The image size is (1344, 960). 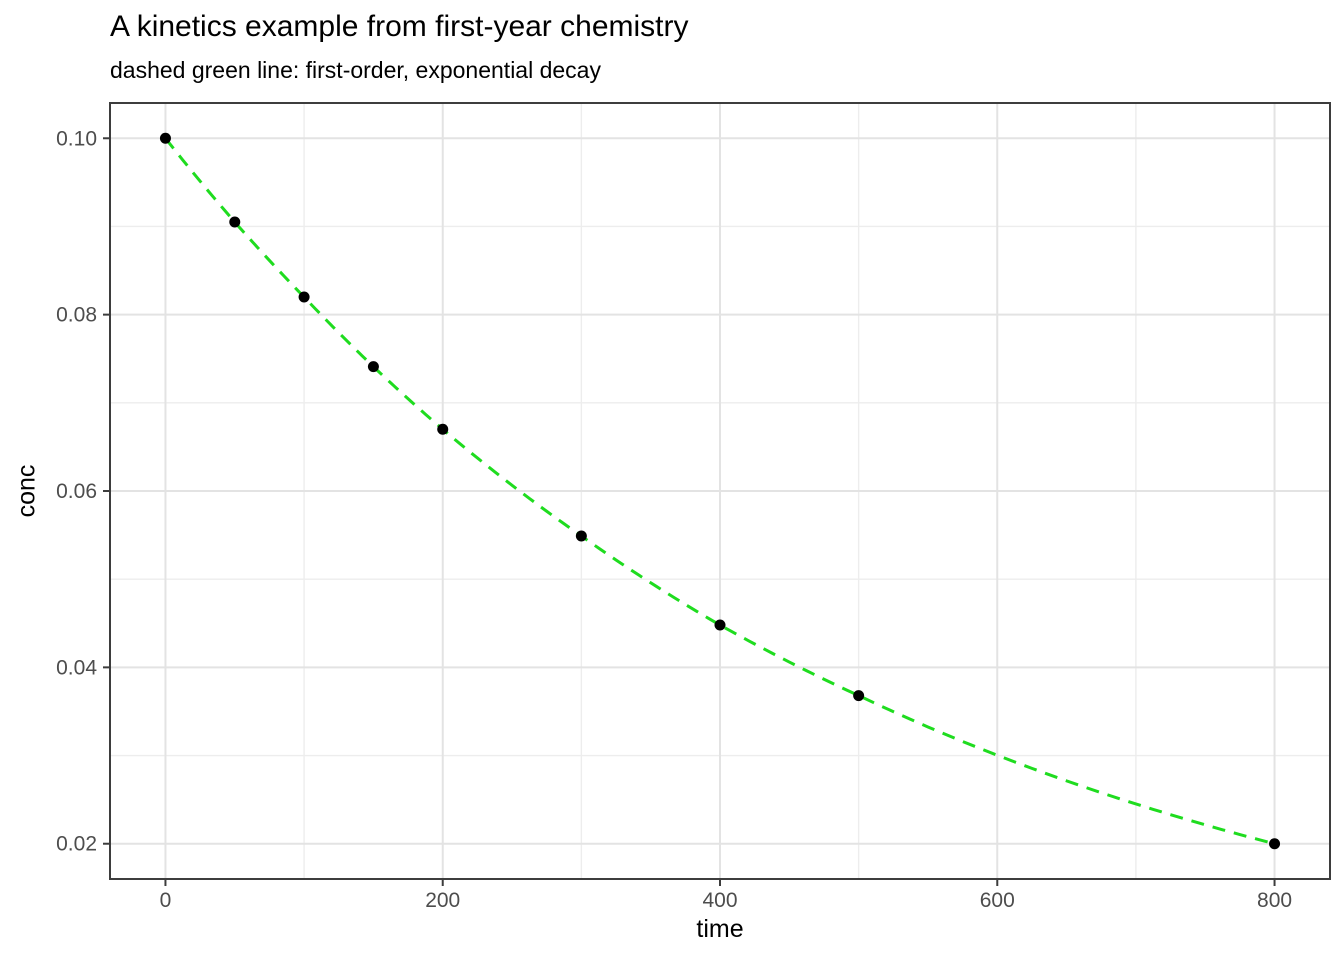 What do you see at coordinates (720, 929) in the screenshot?
I see `x-axis-title: time` at bounding box center [720, 929].